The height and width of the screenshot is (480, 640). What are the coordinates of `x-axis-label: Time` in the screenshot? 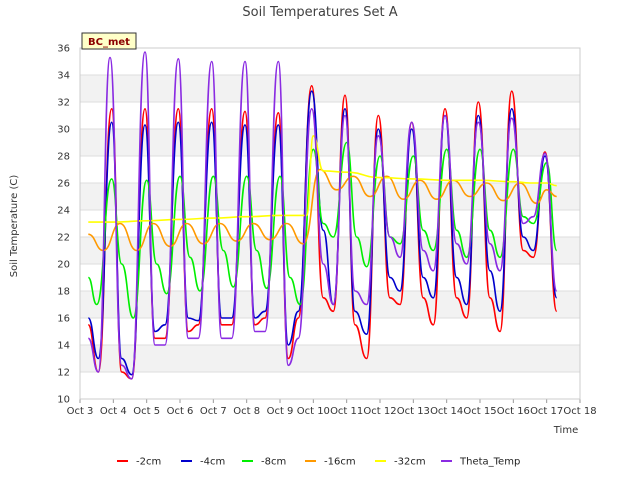 It's located at (565, 430).